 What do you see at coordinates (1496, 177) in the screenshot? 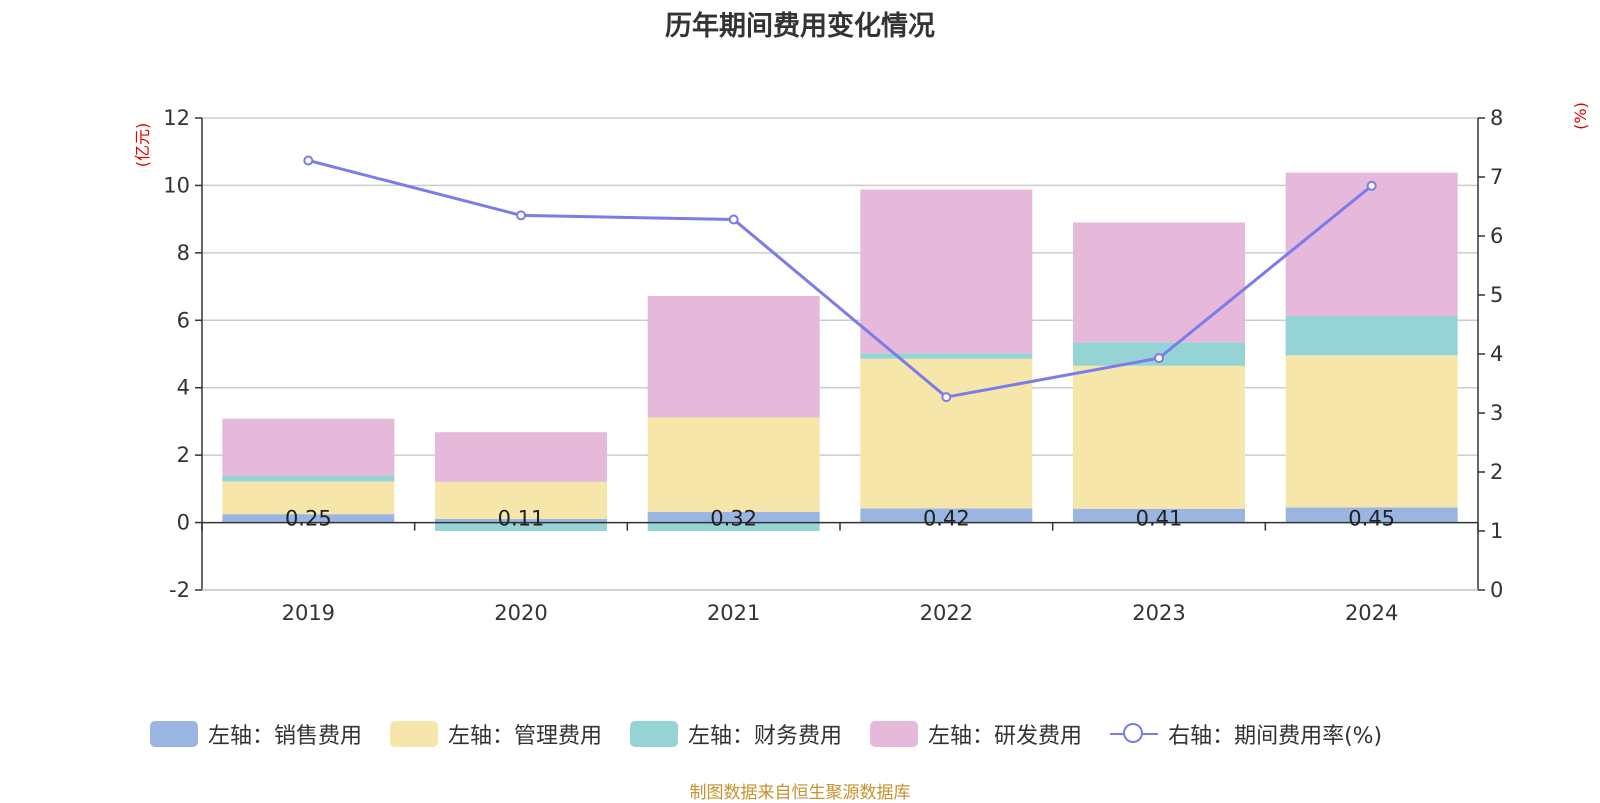
I see `right-axis-tick-label: 7` at bounding box center [1496, 177].